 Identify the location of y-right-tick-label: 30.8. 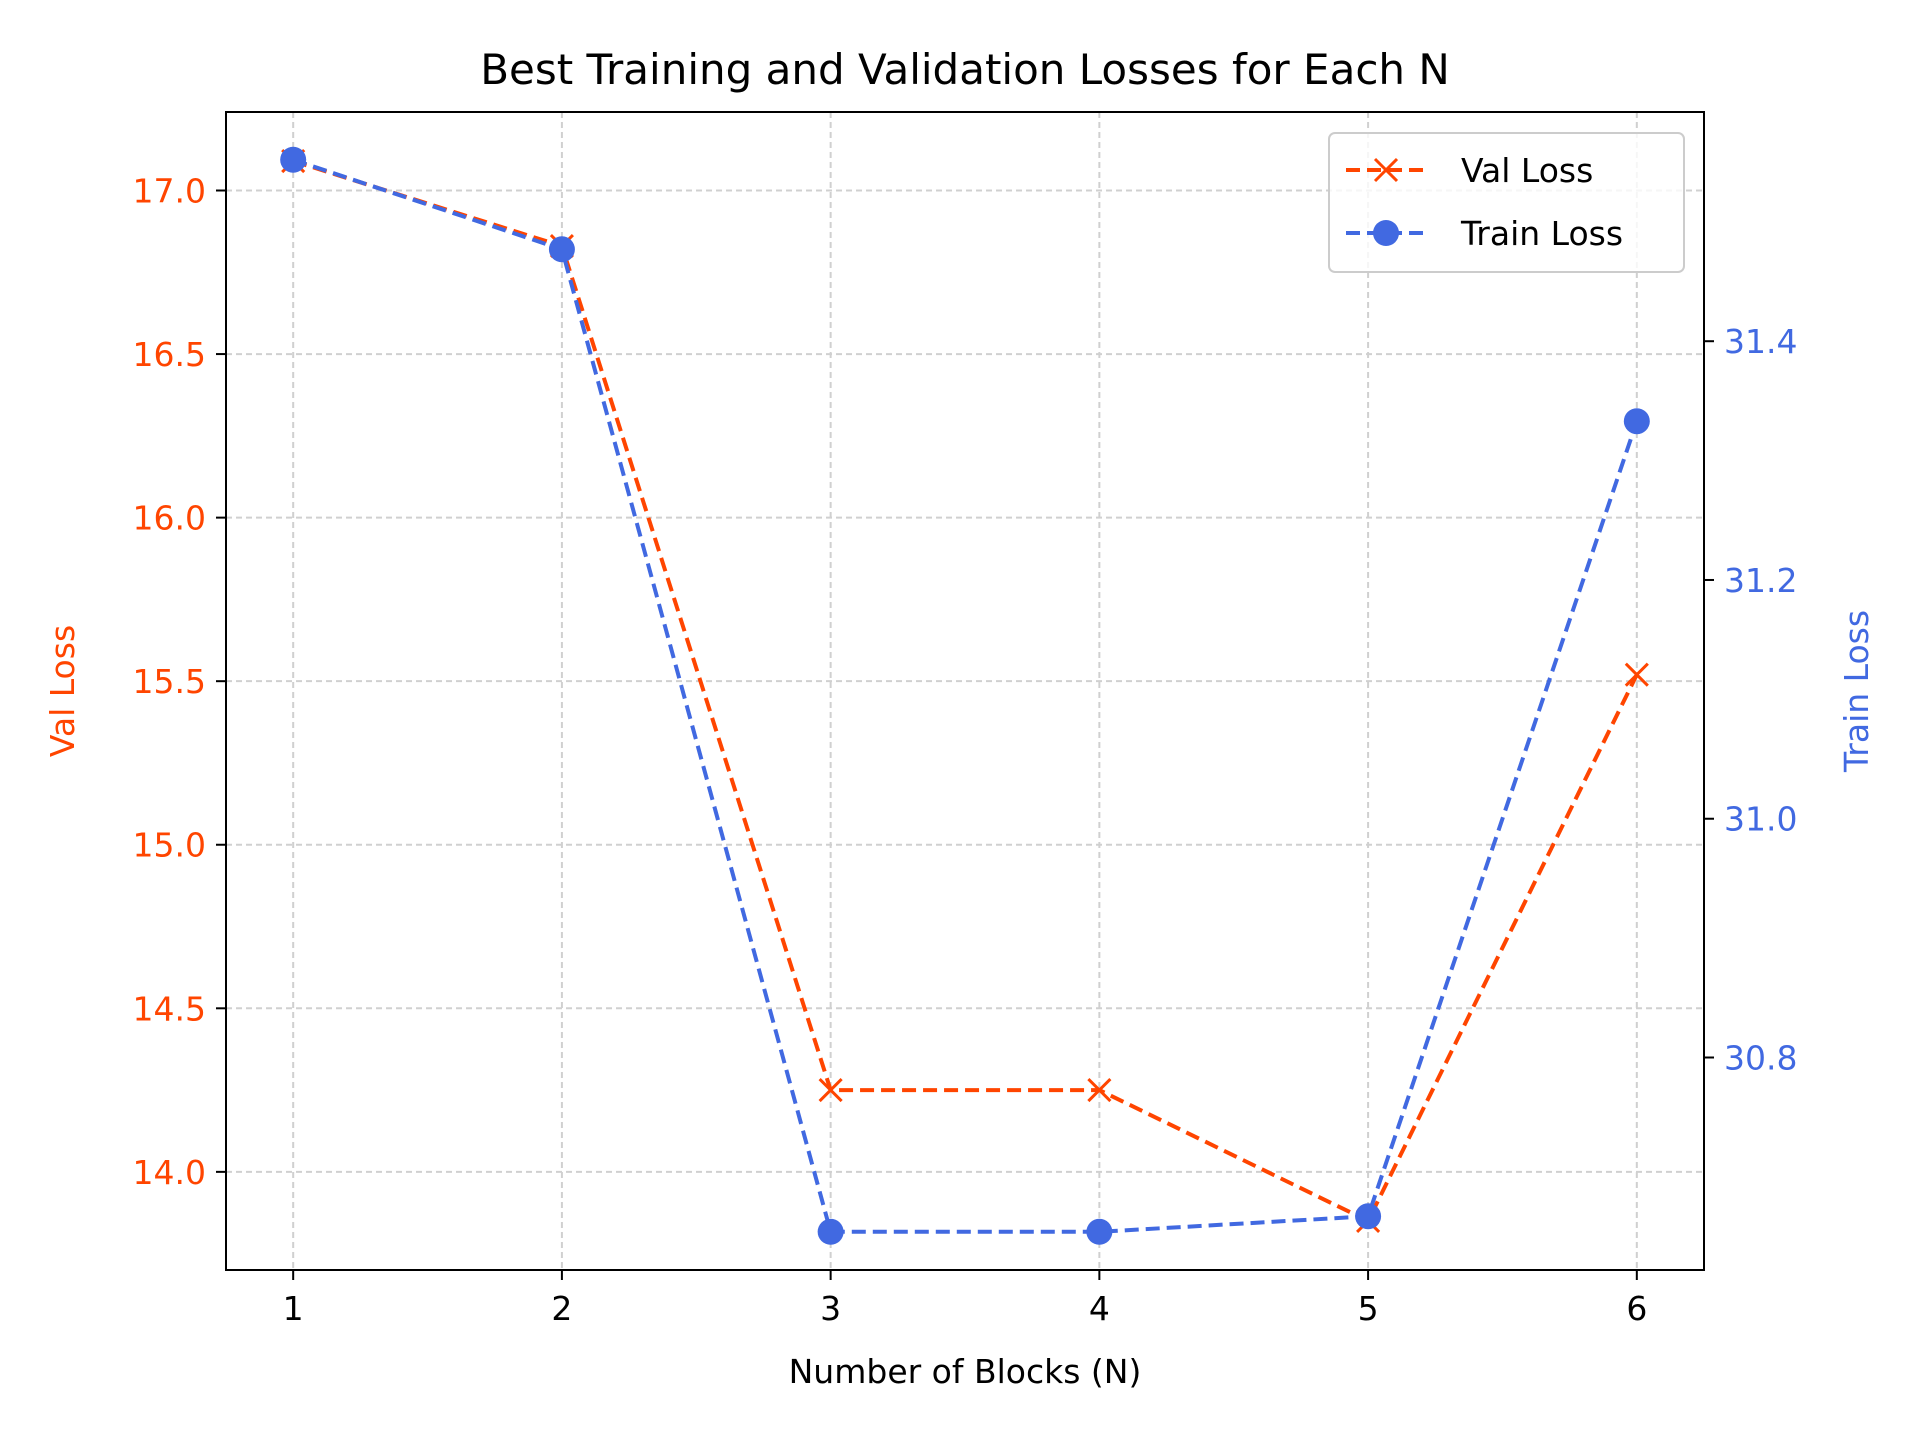
(1760, 1058).